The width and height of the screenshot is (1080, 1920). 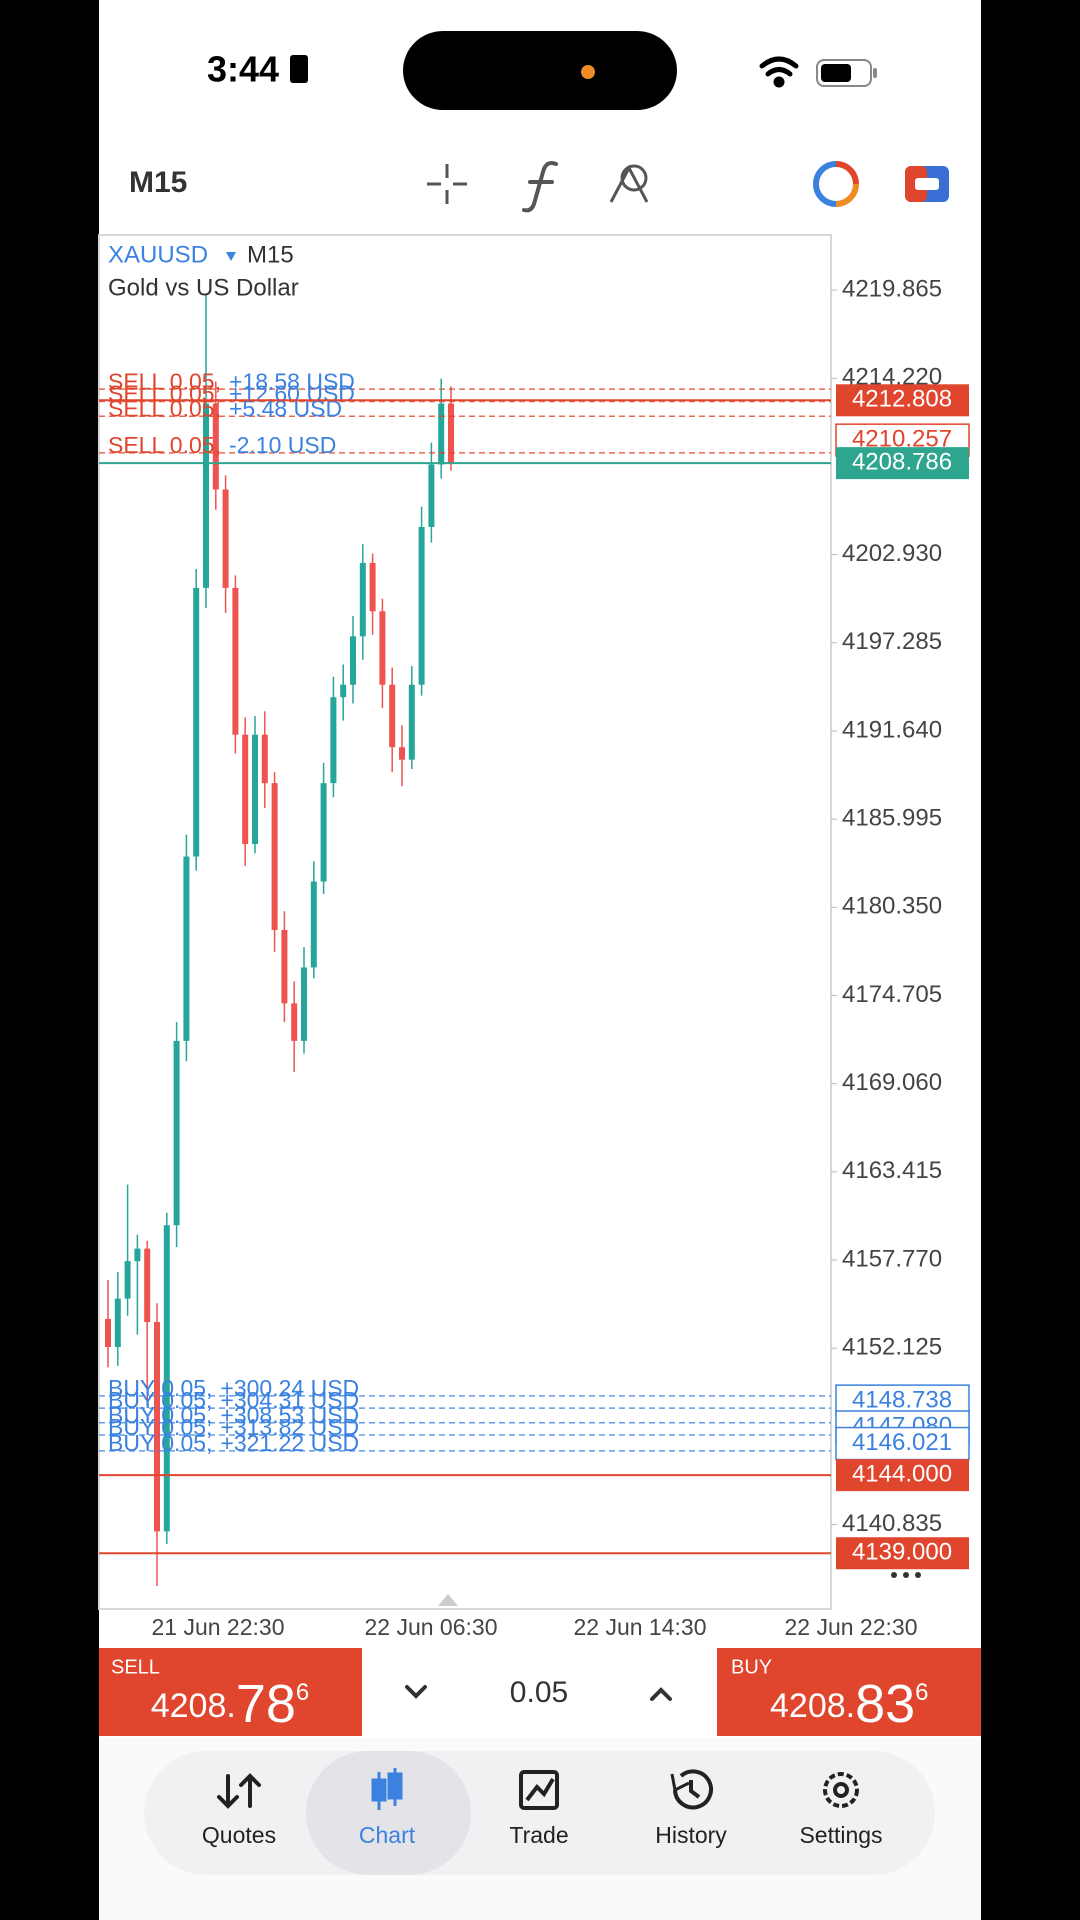 I want to click on chart-icon, so click(x=387, y=1789).